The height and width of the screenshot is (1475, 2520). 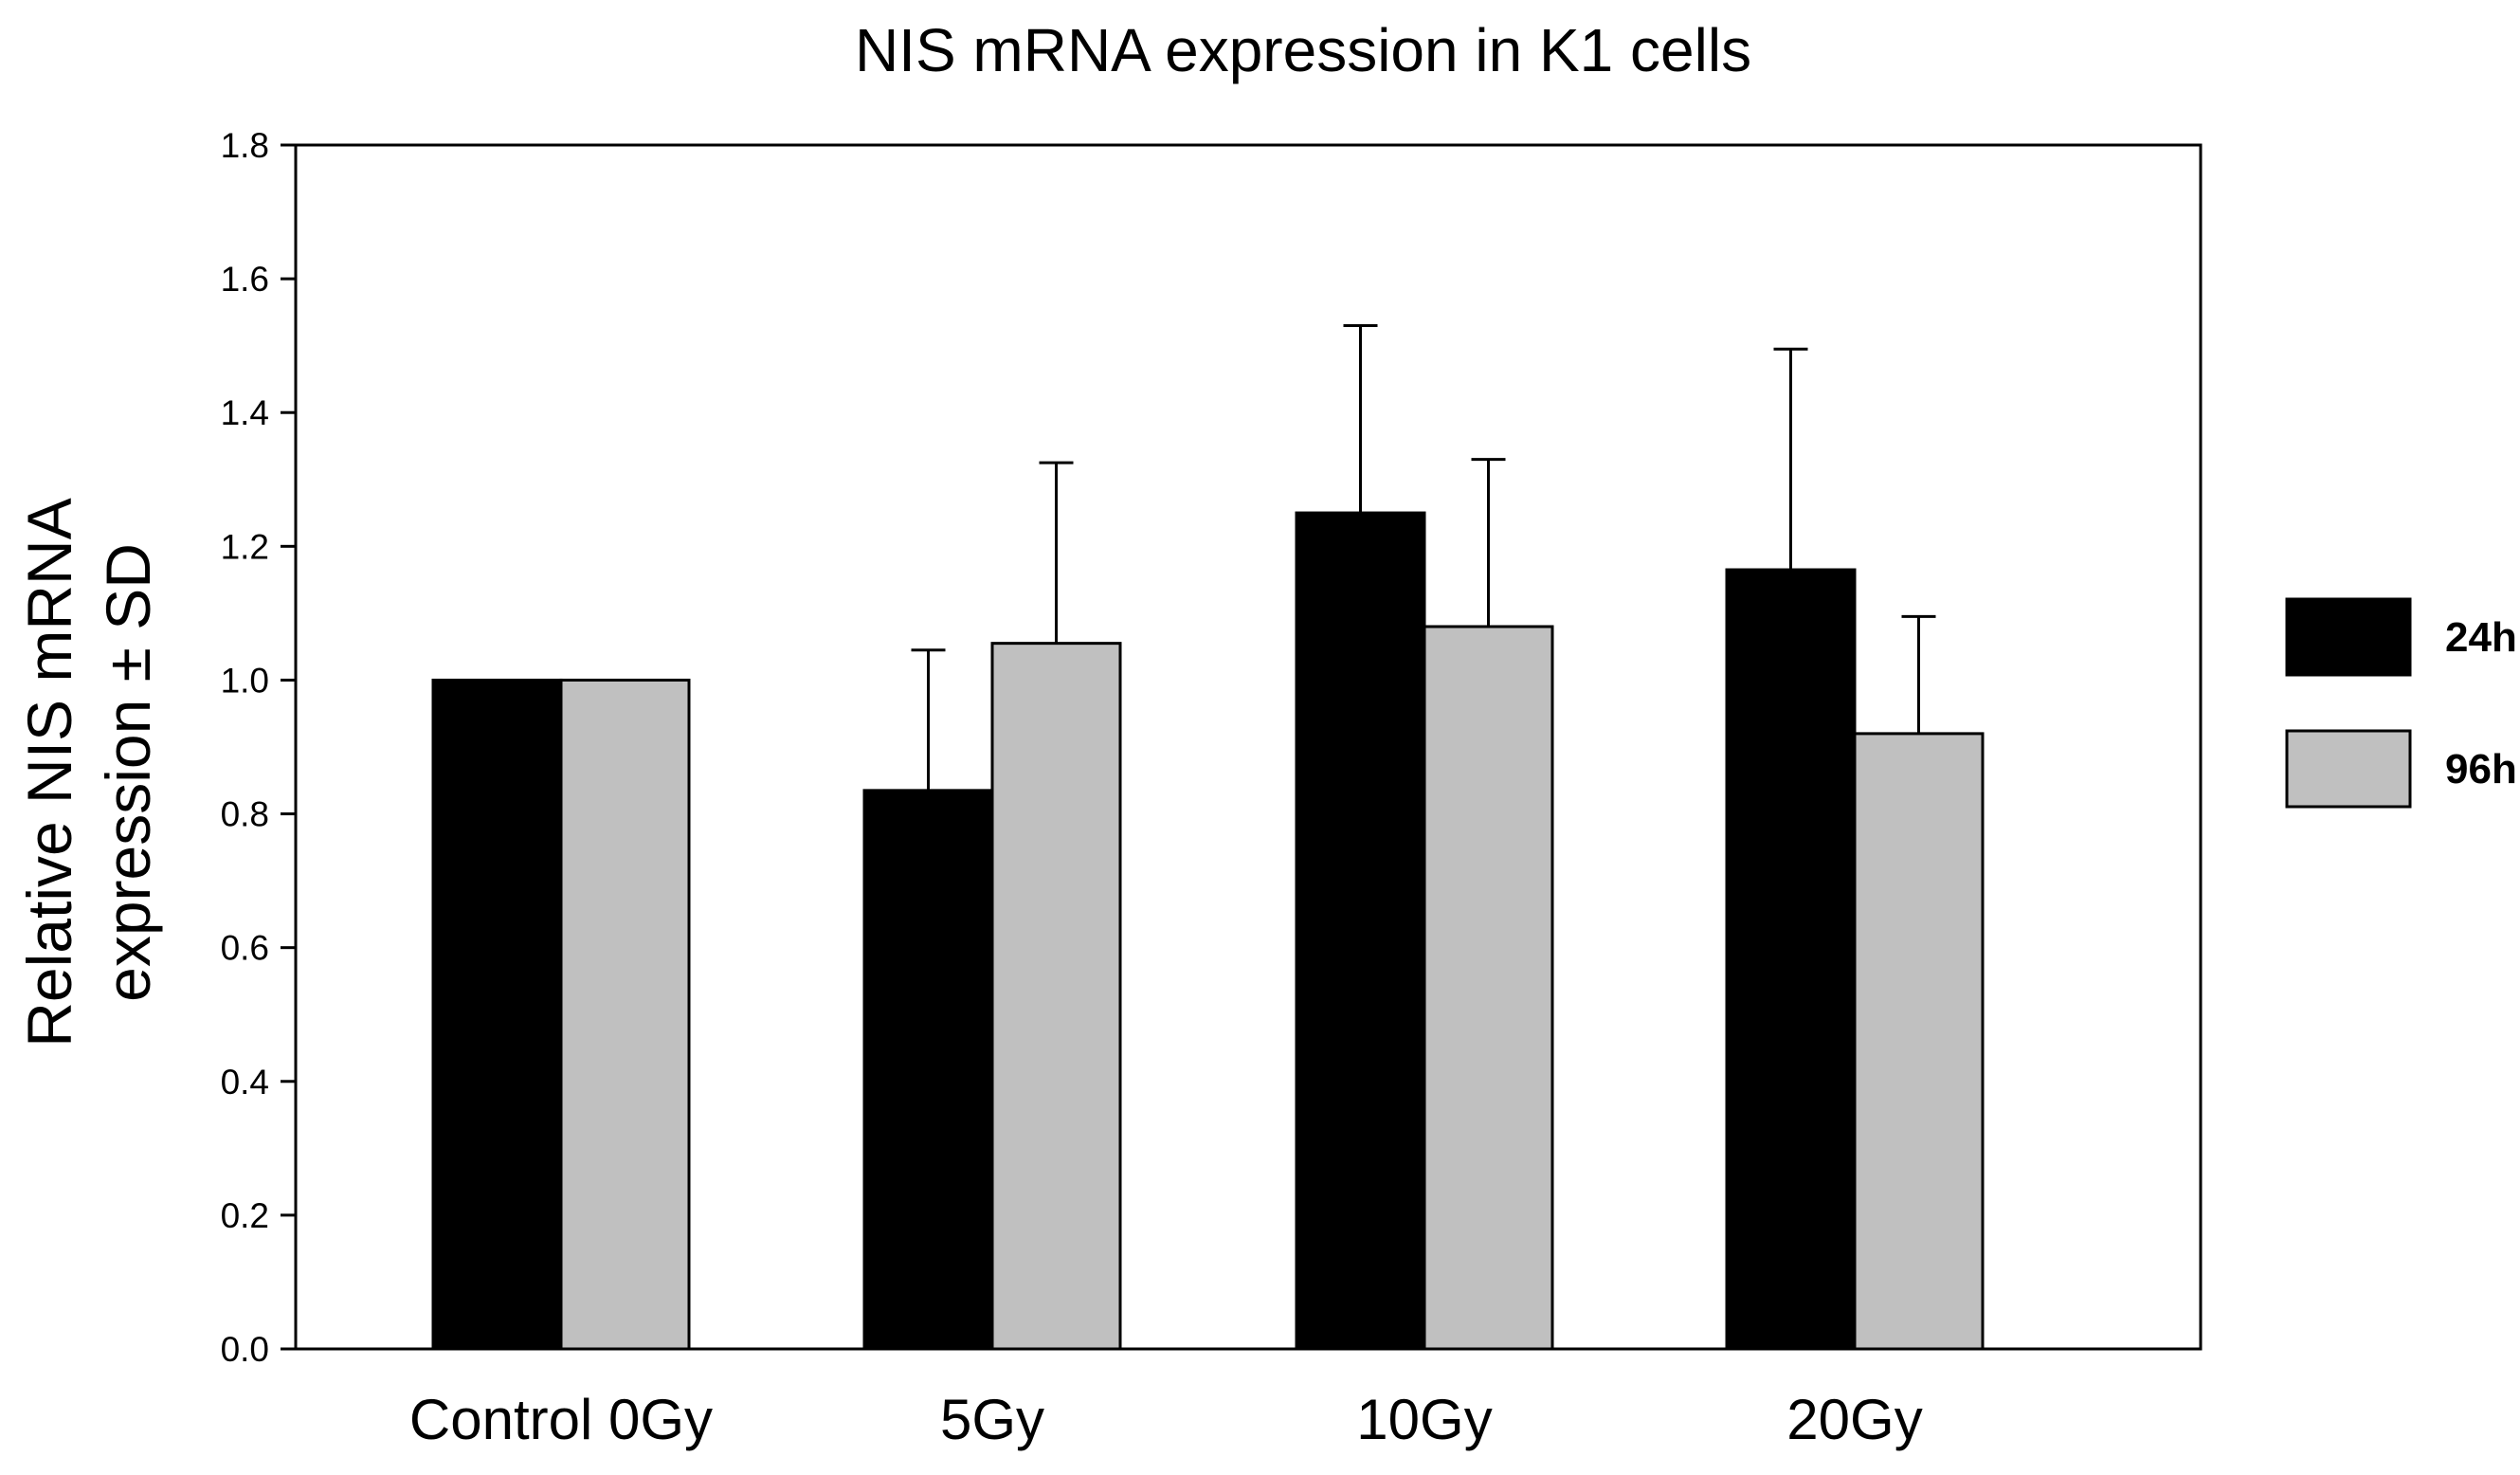 What do you see at coordinates (245, 412) in the screenshot?
I see `y-tick-label: 1.4` at bounding box center [245, 412].